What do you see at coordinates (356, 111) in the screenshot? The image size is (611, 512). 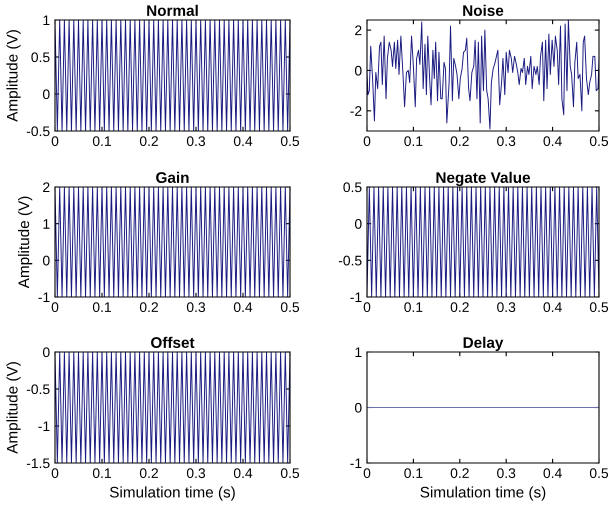 I see `y-tick-label: -2` at bounding box center [356, 111].